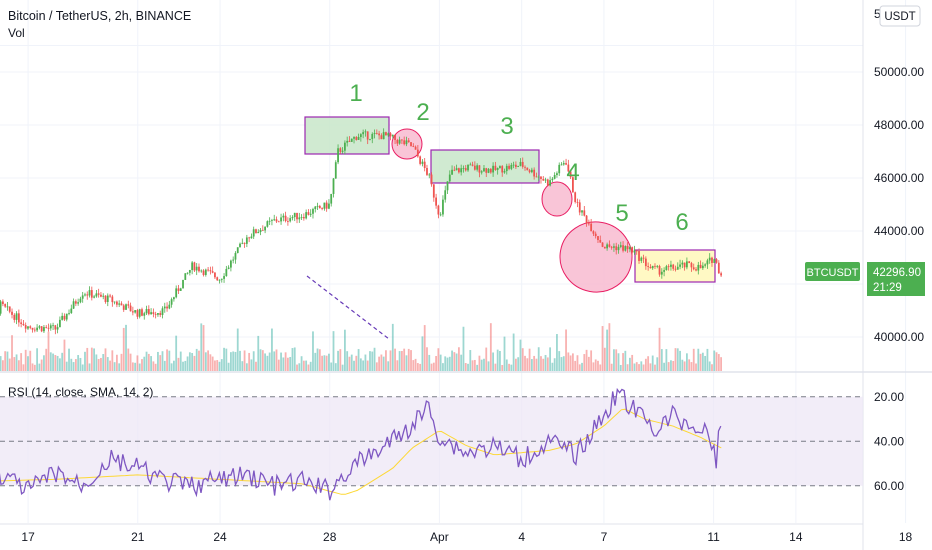 Image resolution: width=932 pixels, height=550 pixels. Describe the element at coordinates (330, 537) in the screenshot. I see `time-tick-label: 28` at that location.